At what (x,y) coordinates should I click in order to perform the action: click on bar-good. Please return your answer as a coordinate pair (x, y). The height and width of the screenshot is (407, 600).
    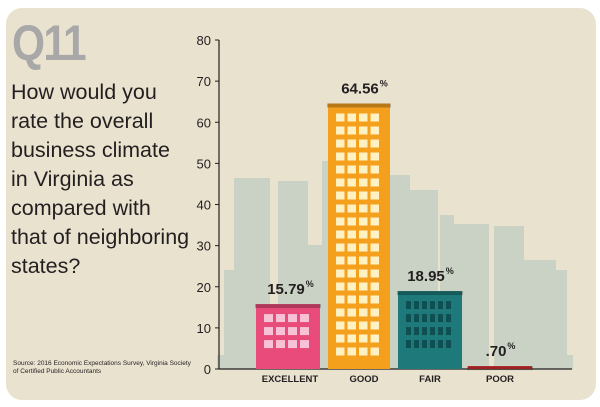
    Looking at the image, I should click on (359, 236).